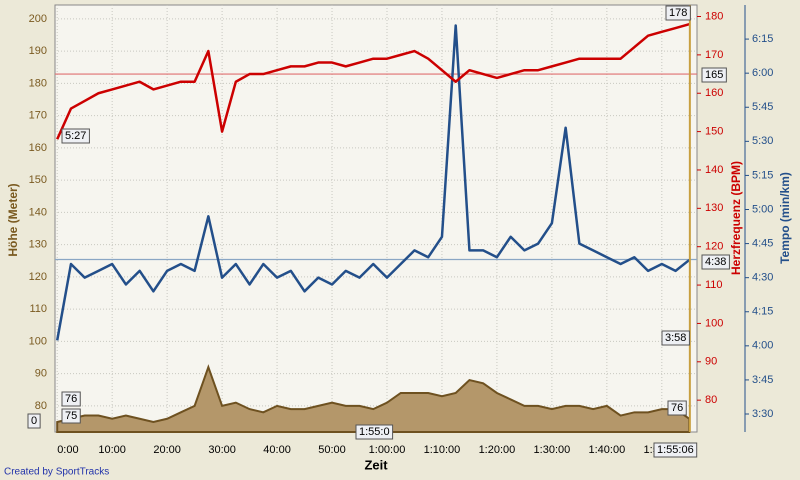 Image resolution: width=800 pixels, height=480 pixels. What do you see at coordinates (762, 107) in the screenshot?
I see `y3-tick-label: 5:45` at bounding box center [762, 107].